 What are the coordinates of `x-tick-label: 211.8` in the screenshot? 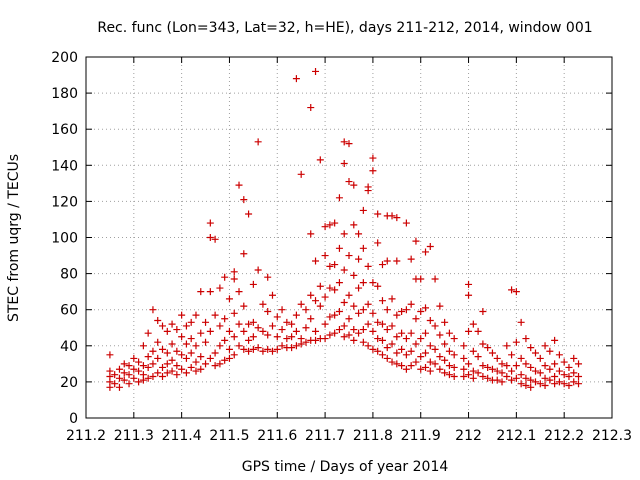 It's located at (373, 436).